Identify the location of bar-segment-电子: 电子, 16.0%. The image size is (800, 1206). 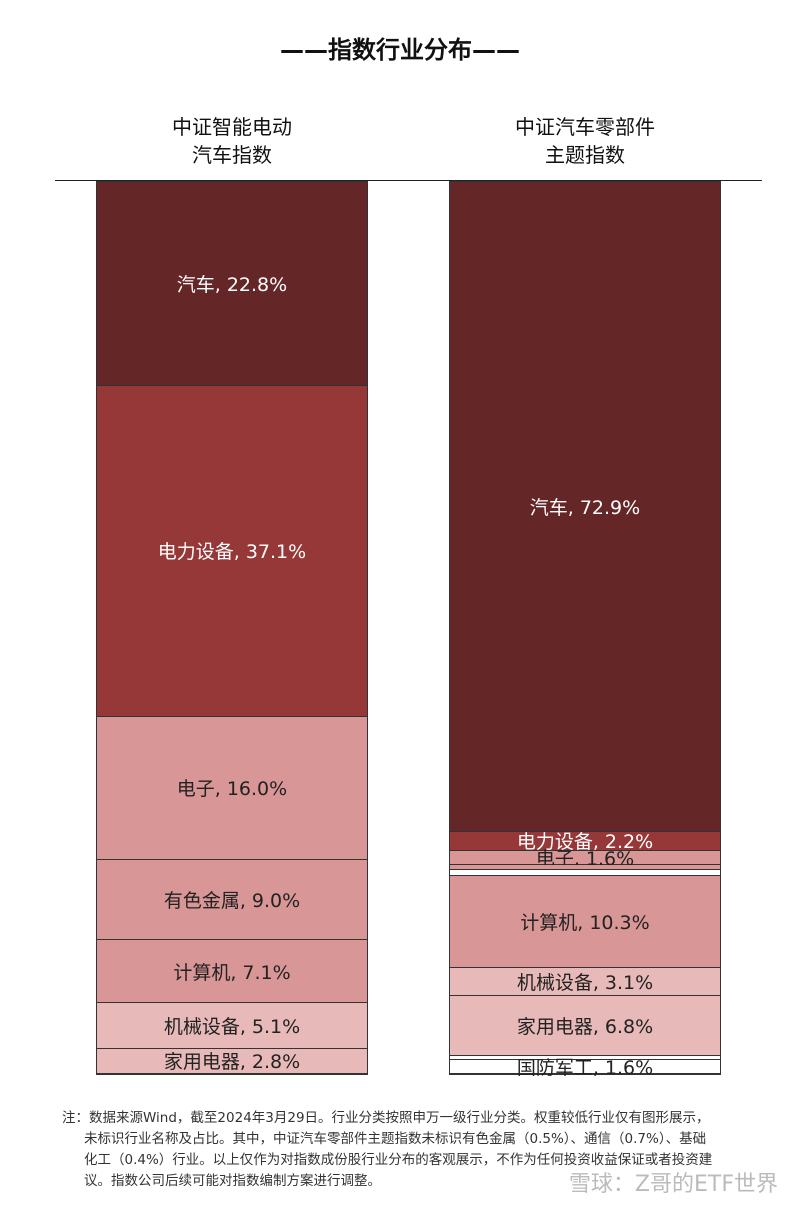
(232, 788).